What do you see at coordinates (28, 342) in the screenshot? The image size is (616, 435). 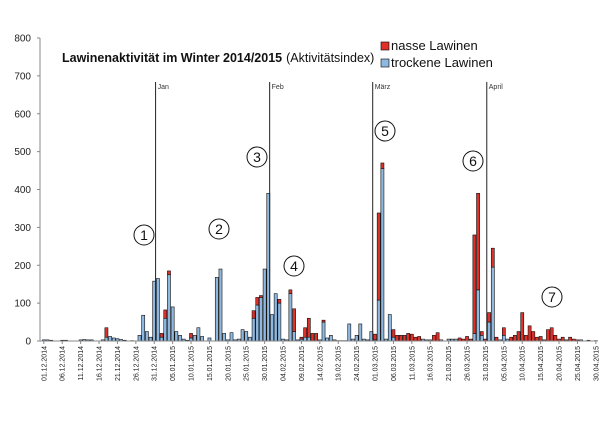 I see `y-tick-label: 0` at bounding box center [28, 342].